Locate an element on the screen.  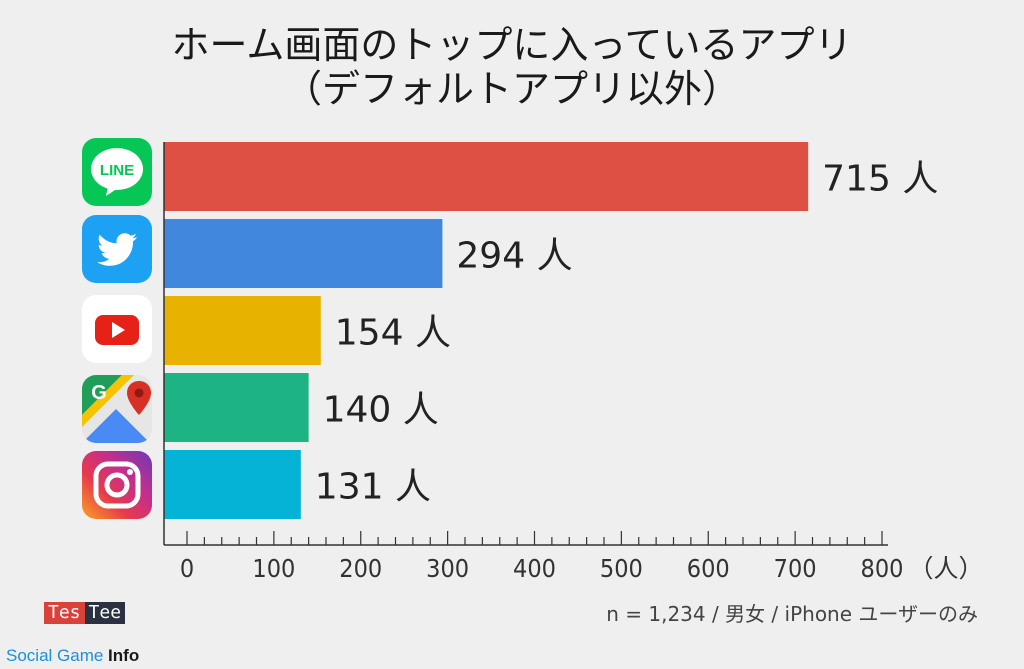
chart-subtitle: （デフォルトアプリ以外） is located at coordinates (511, 89).